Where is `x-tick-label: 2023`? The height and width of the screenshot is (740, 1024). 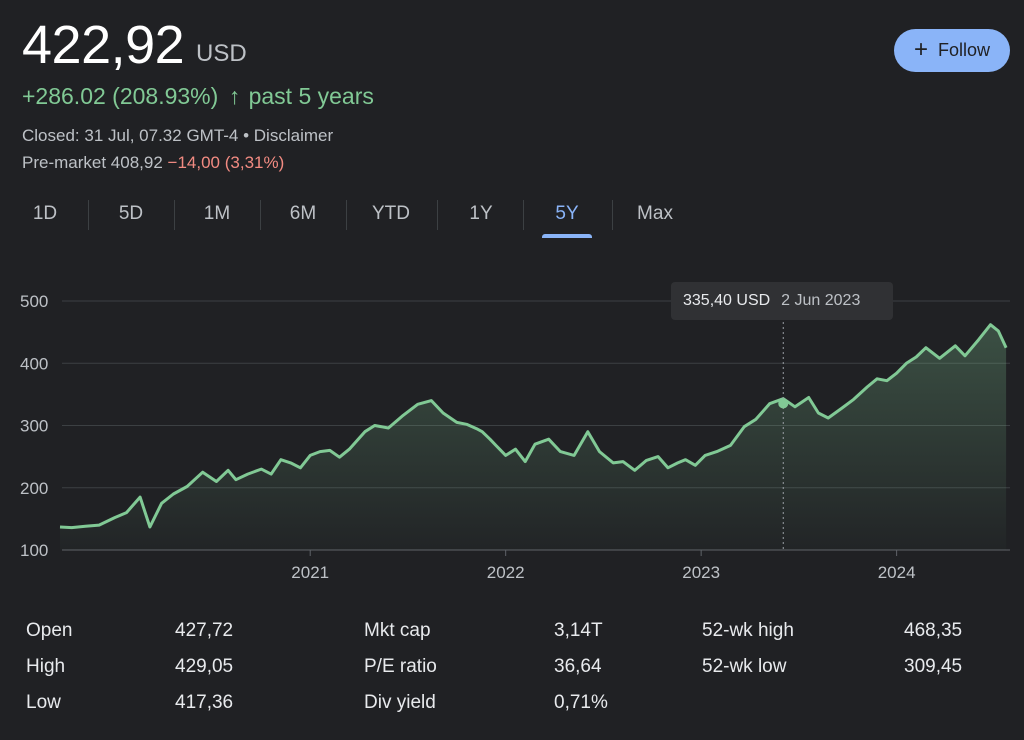
x-tick-label: 2023 is located at coordinates (701, 572).